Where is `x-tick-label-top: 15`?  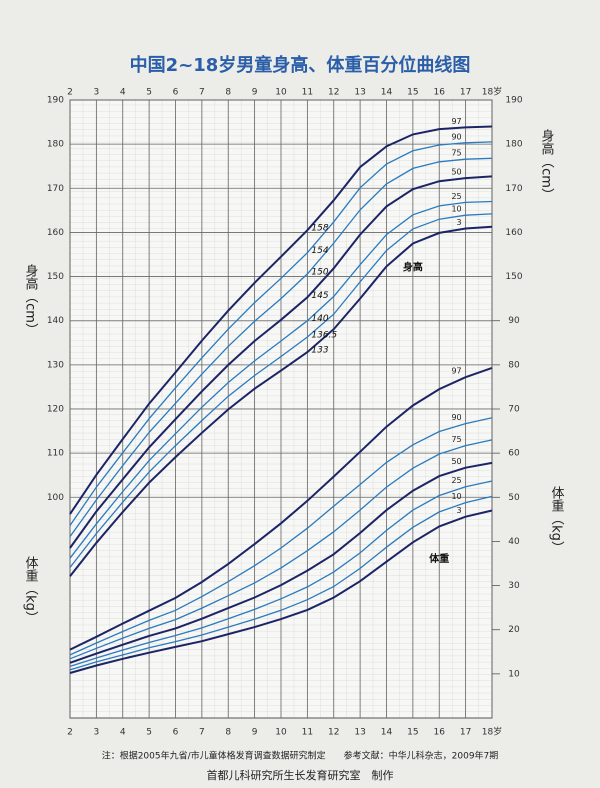
x-tick-label-top: 15 is located at coordinates (412, 93).